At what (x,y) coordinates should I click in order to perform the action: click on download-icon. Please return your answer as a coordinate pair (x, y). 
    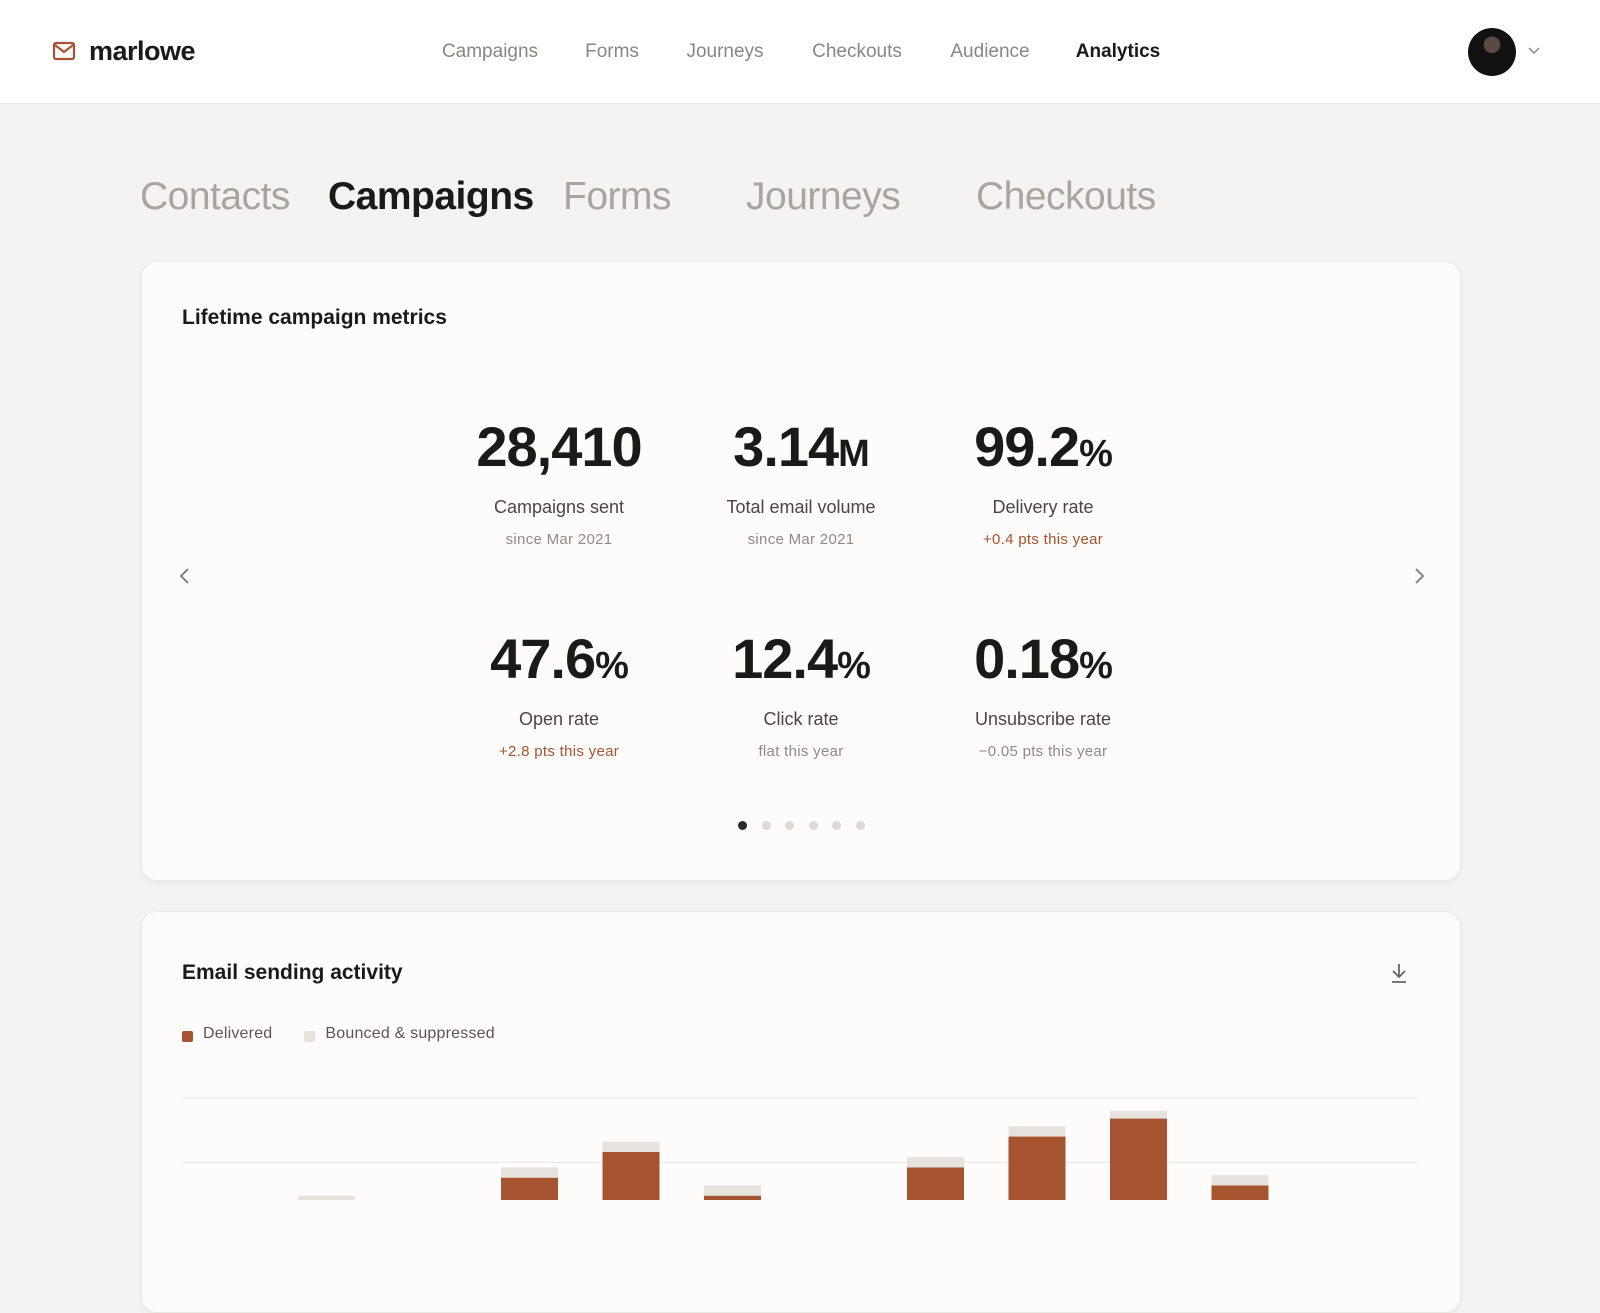
    Looking at the image, I should click on (1399, 973).